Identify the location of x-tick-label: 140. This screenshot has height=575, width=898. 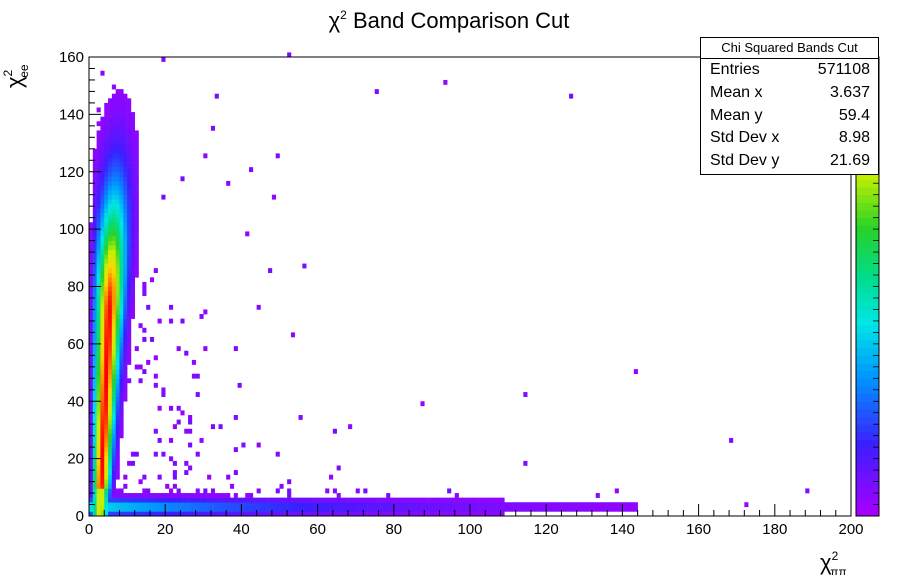
(622, 529).